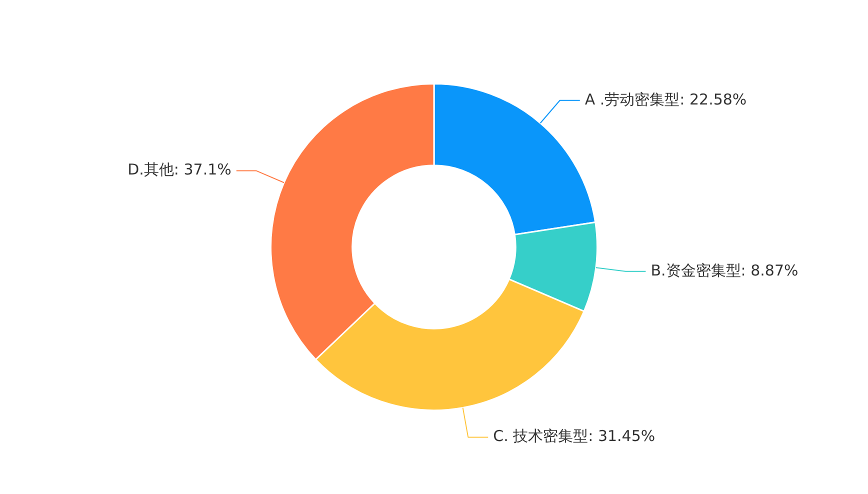 This screenshot has height=494, width=868. What do you see at coordinates (724, 270) in the screenshot?
I see `slice-label: B.资金密集型: 8.87%` at bounding box center [724, 270].